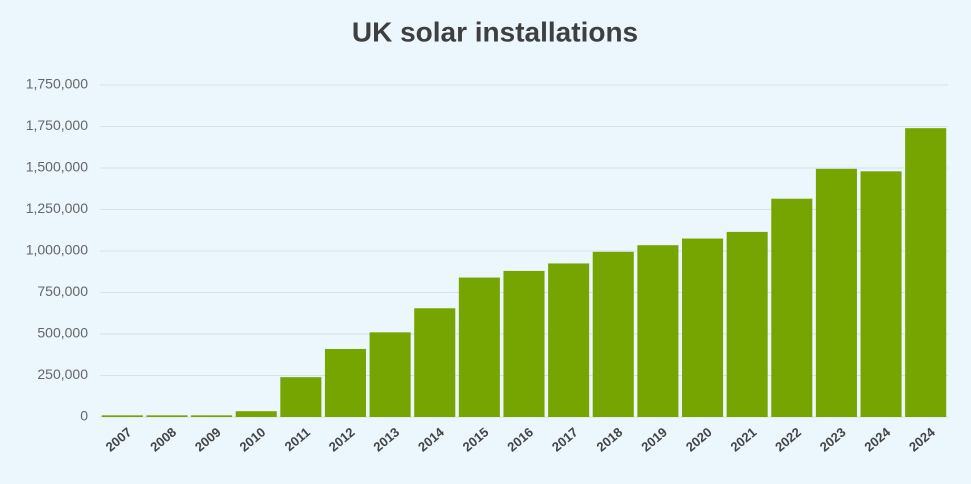 This screenshot has height=484, width=971. Describe the element at coordinates (495, 31) in the screenshot. I see `chart-title: UK solar installations` at that location.